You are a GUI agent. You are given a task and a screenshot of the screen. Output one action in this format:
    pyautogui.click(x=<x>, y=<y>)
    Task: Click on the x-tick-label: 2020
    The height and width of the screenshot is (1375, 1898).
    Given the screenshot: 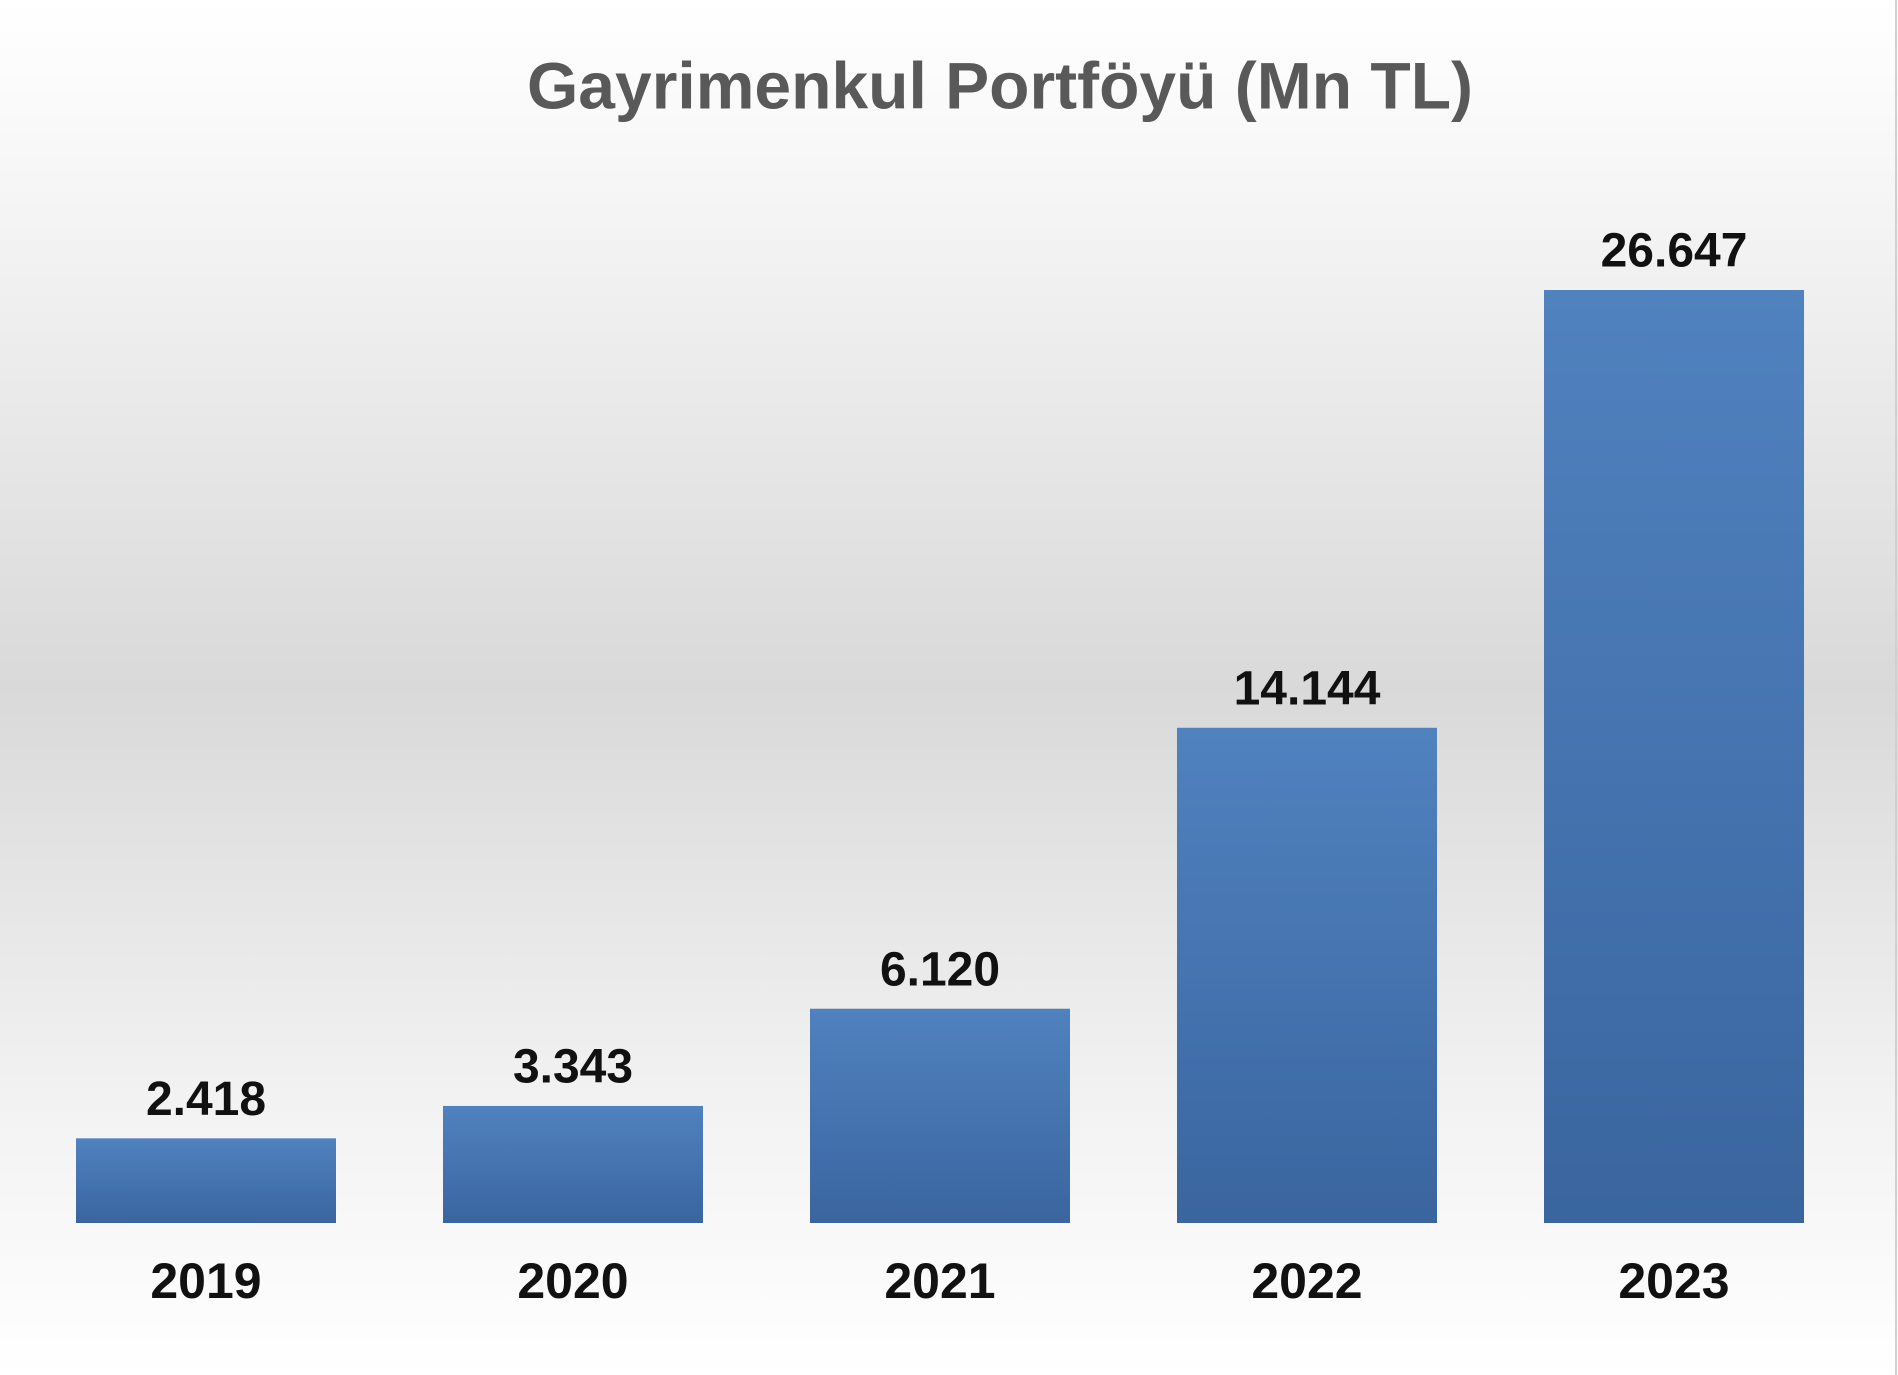 What is the action you would take?
    pyautogui.click(x=572, y=1281)
    